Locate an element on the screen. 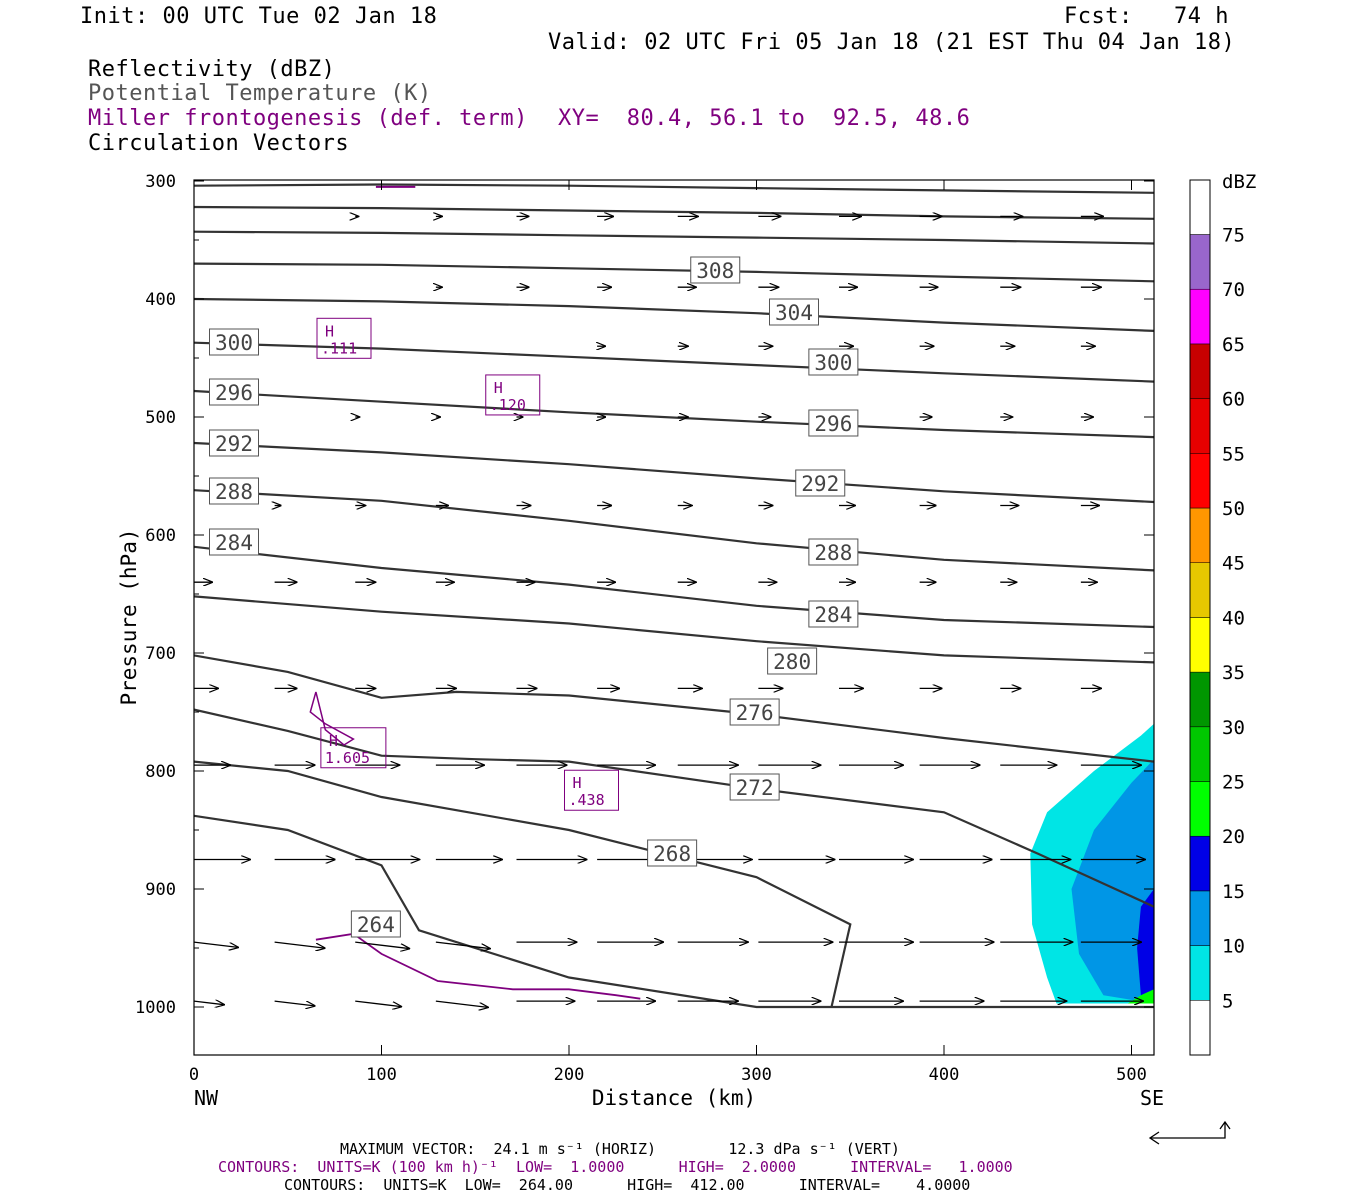  theta-label-left-288-box is located at coordinates (234, 491).